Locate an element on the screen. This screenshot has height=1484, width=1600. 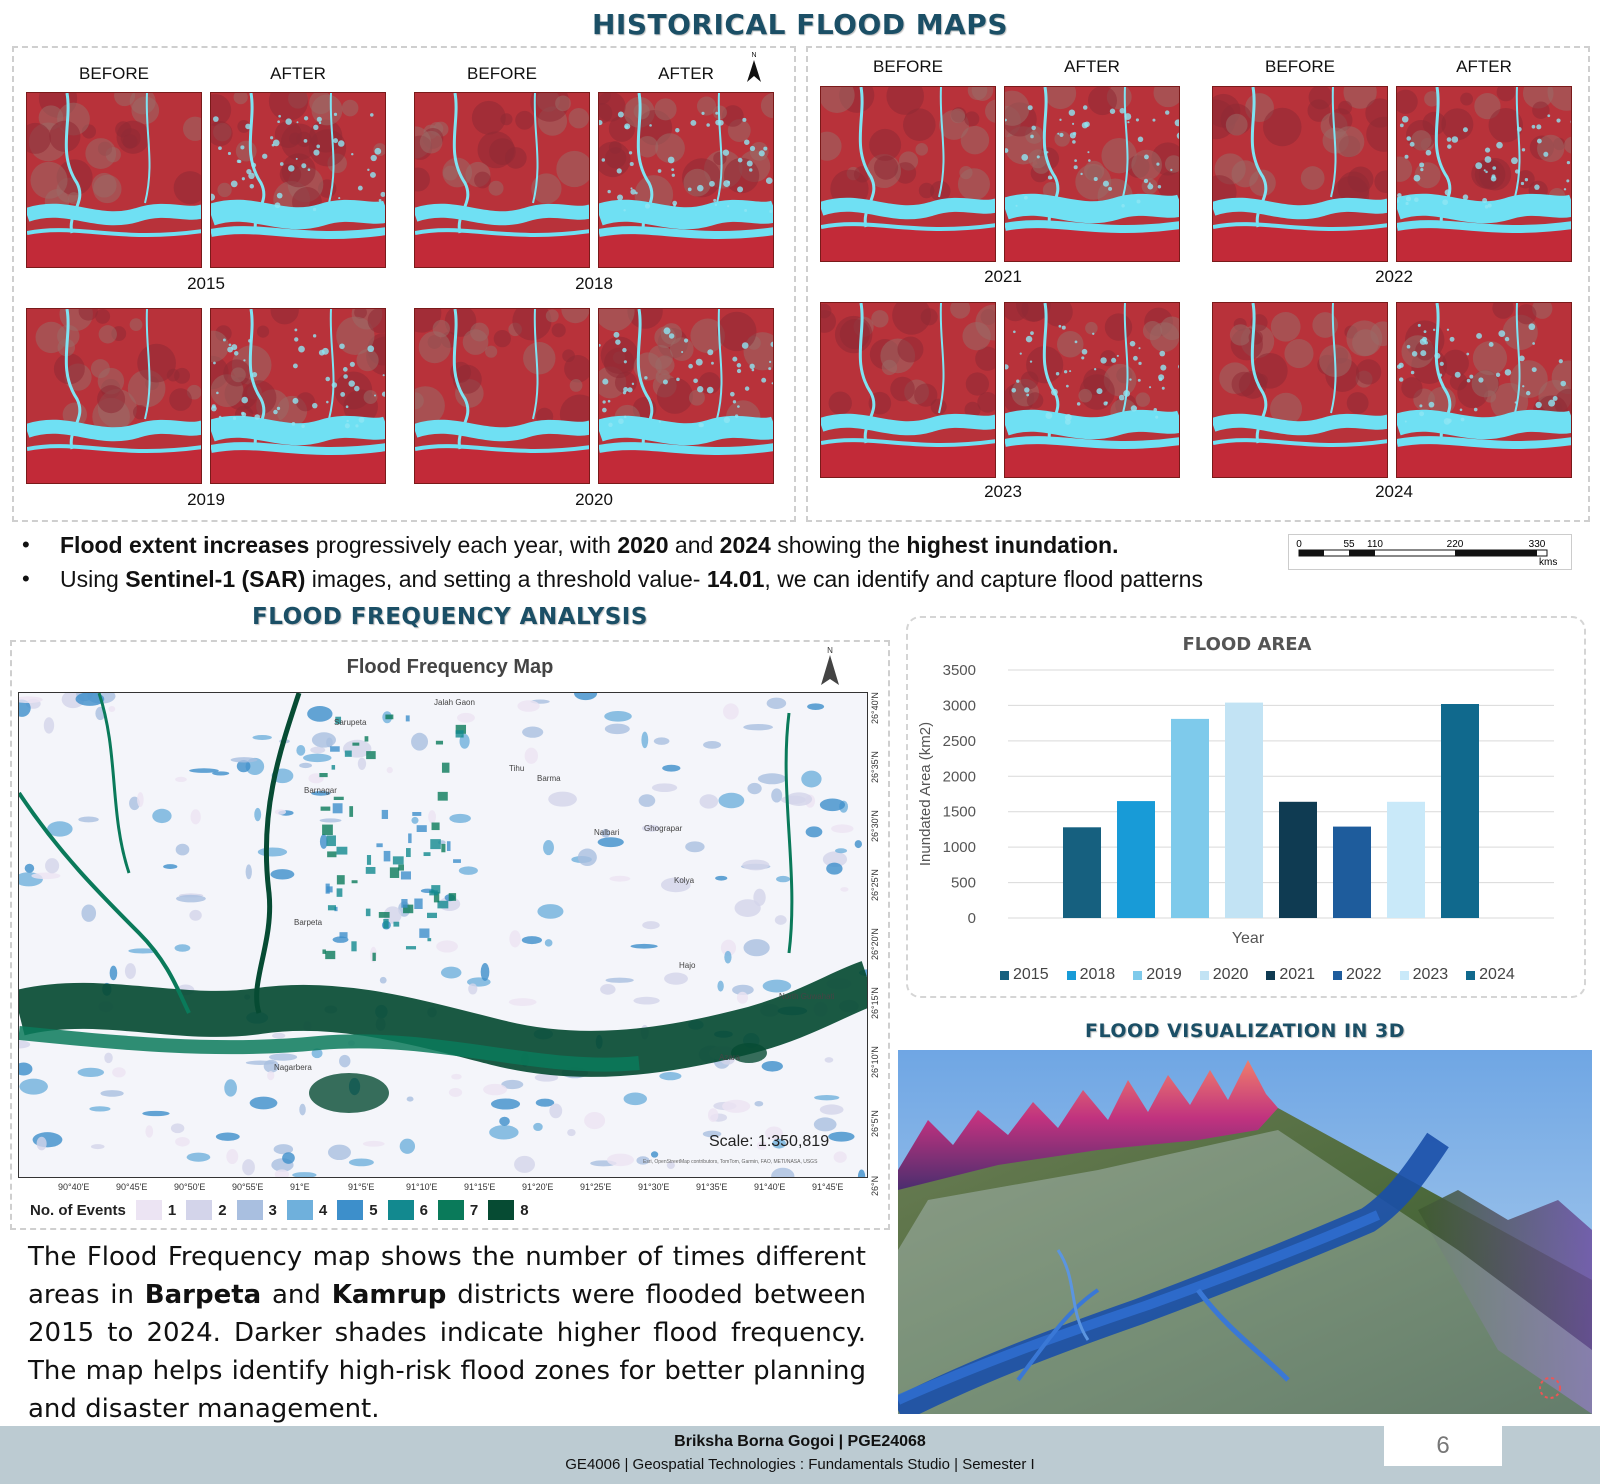
scale-unit: kms is located at coordinates (1548, 562).